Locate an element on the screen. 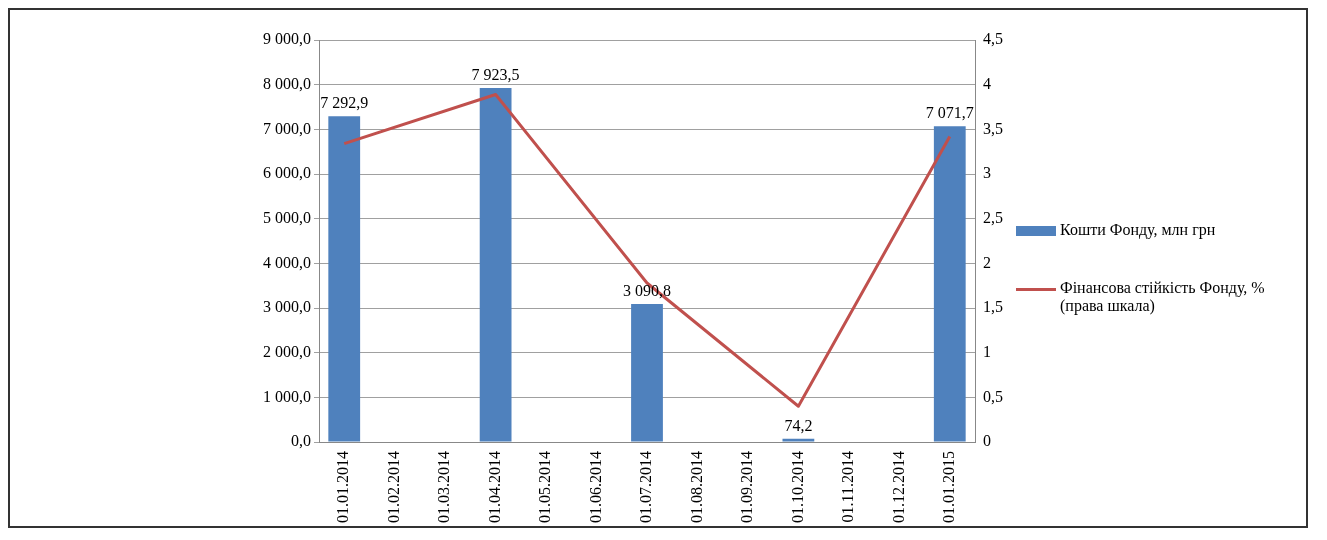  y2-tick-label: 2 is located at coordinates (987, 262).